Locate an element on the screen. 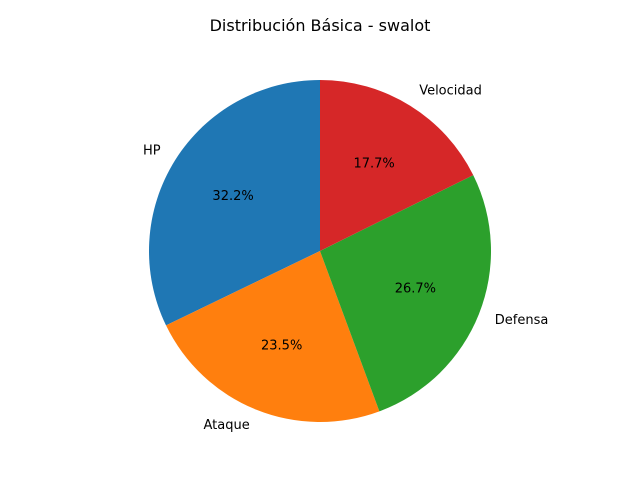 Image resolution: width=640 pixels, height=480 pixels. slice-label-defensa: Defensa is located at coordinates (522, 320).